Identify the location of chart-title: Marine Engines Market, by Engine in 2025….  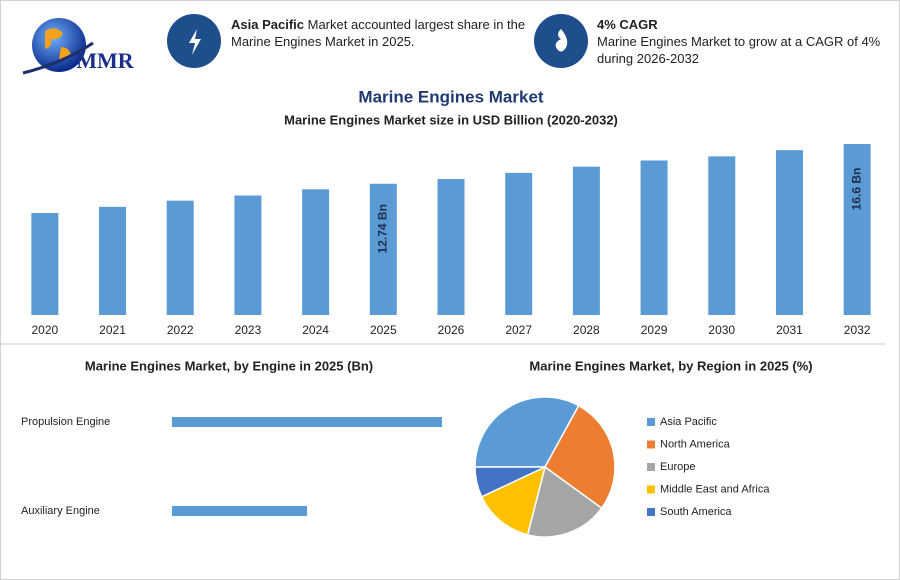
(229, 365).